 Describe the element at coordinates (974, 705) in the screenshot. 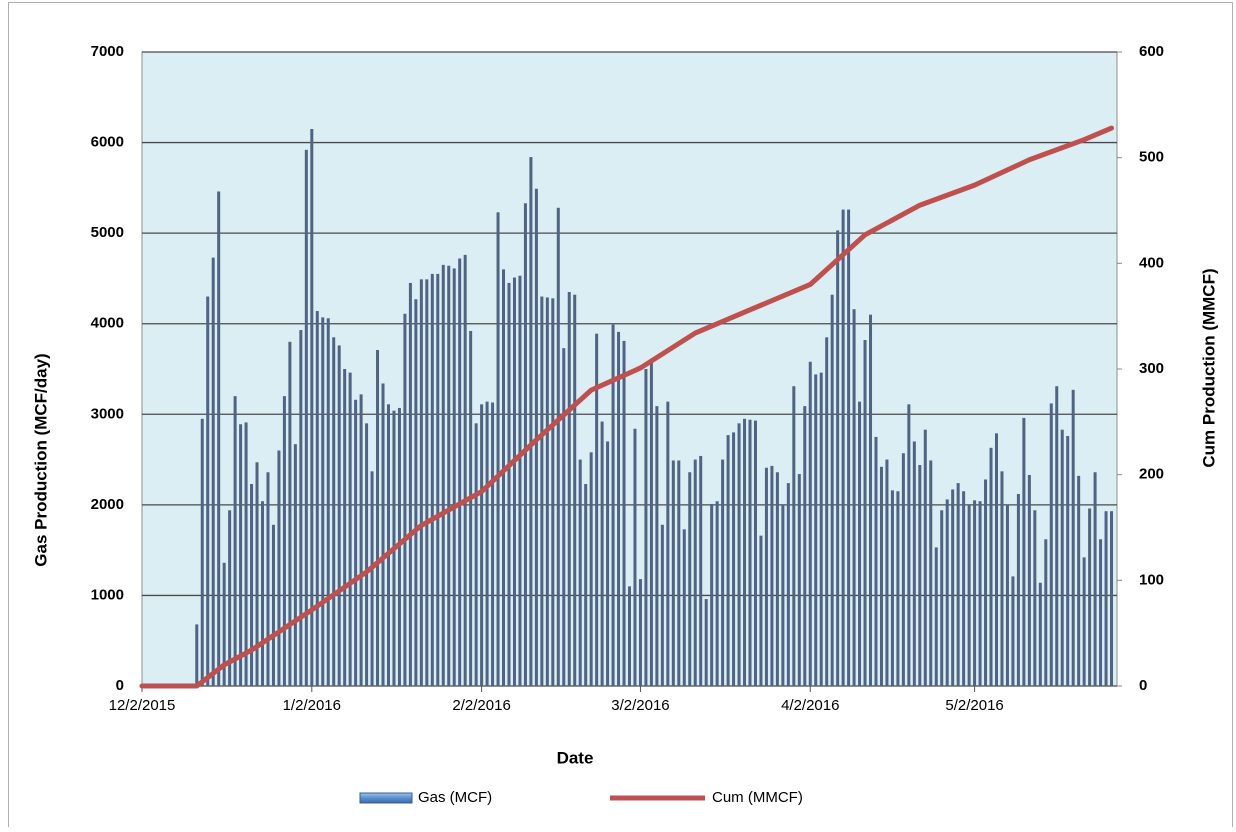

I see `x-tick-label: 5/2/2016` at that location.